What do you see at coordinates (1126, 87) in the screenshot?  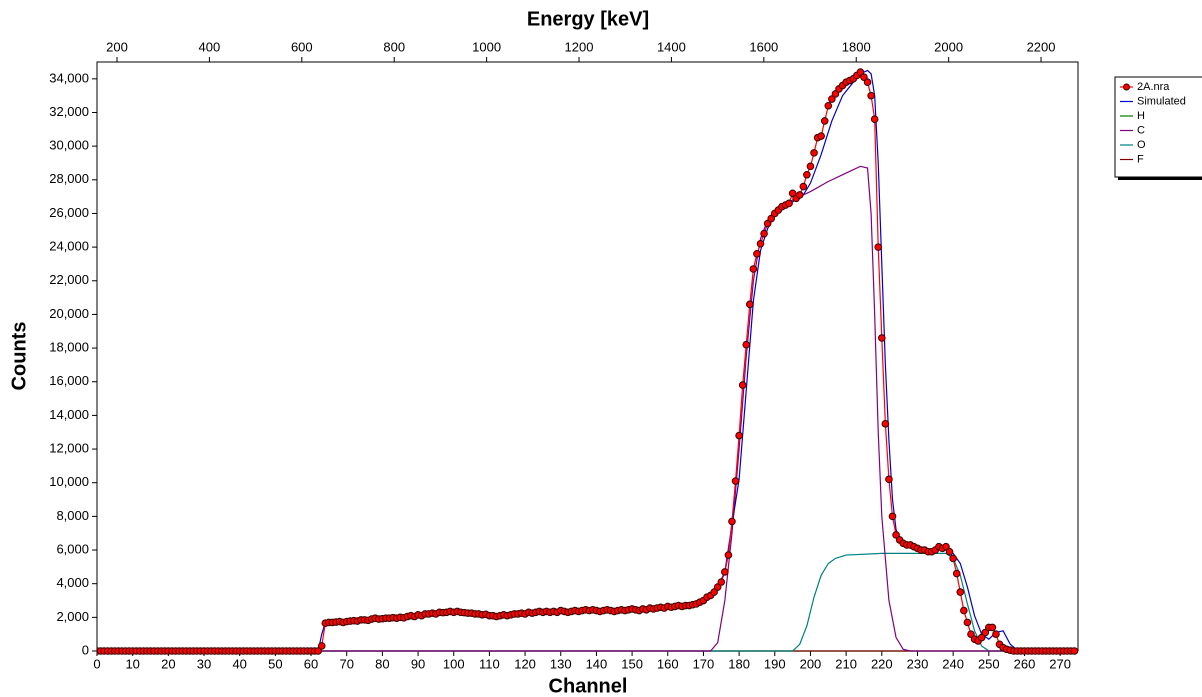 I see `legend-marker` at bounding box center [1126, 87].